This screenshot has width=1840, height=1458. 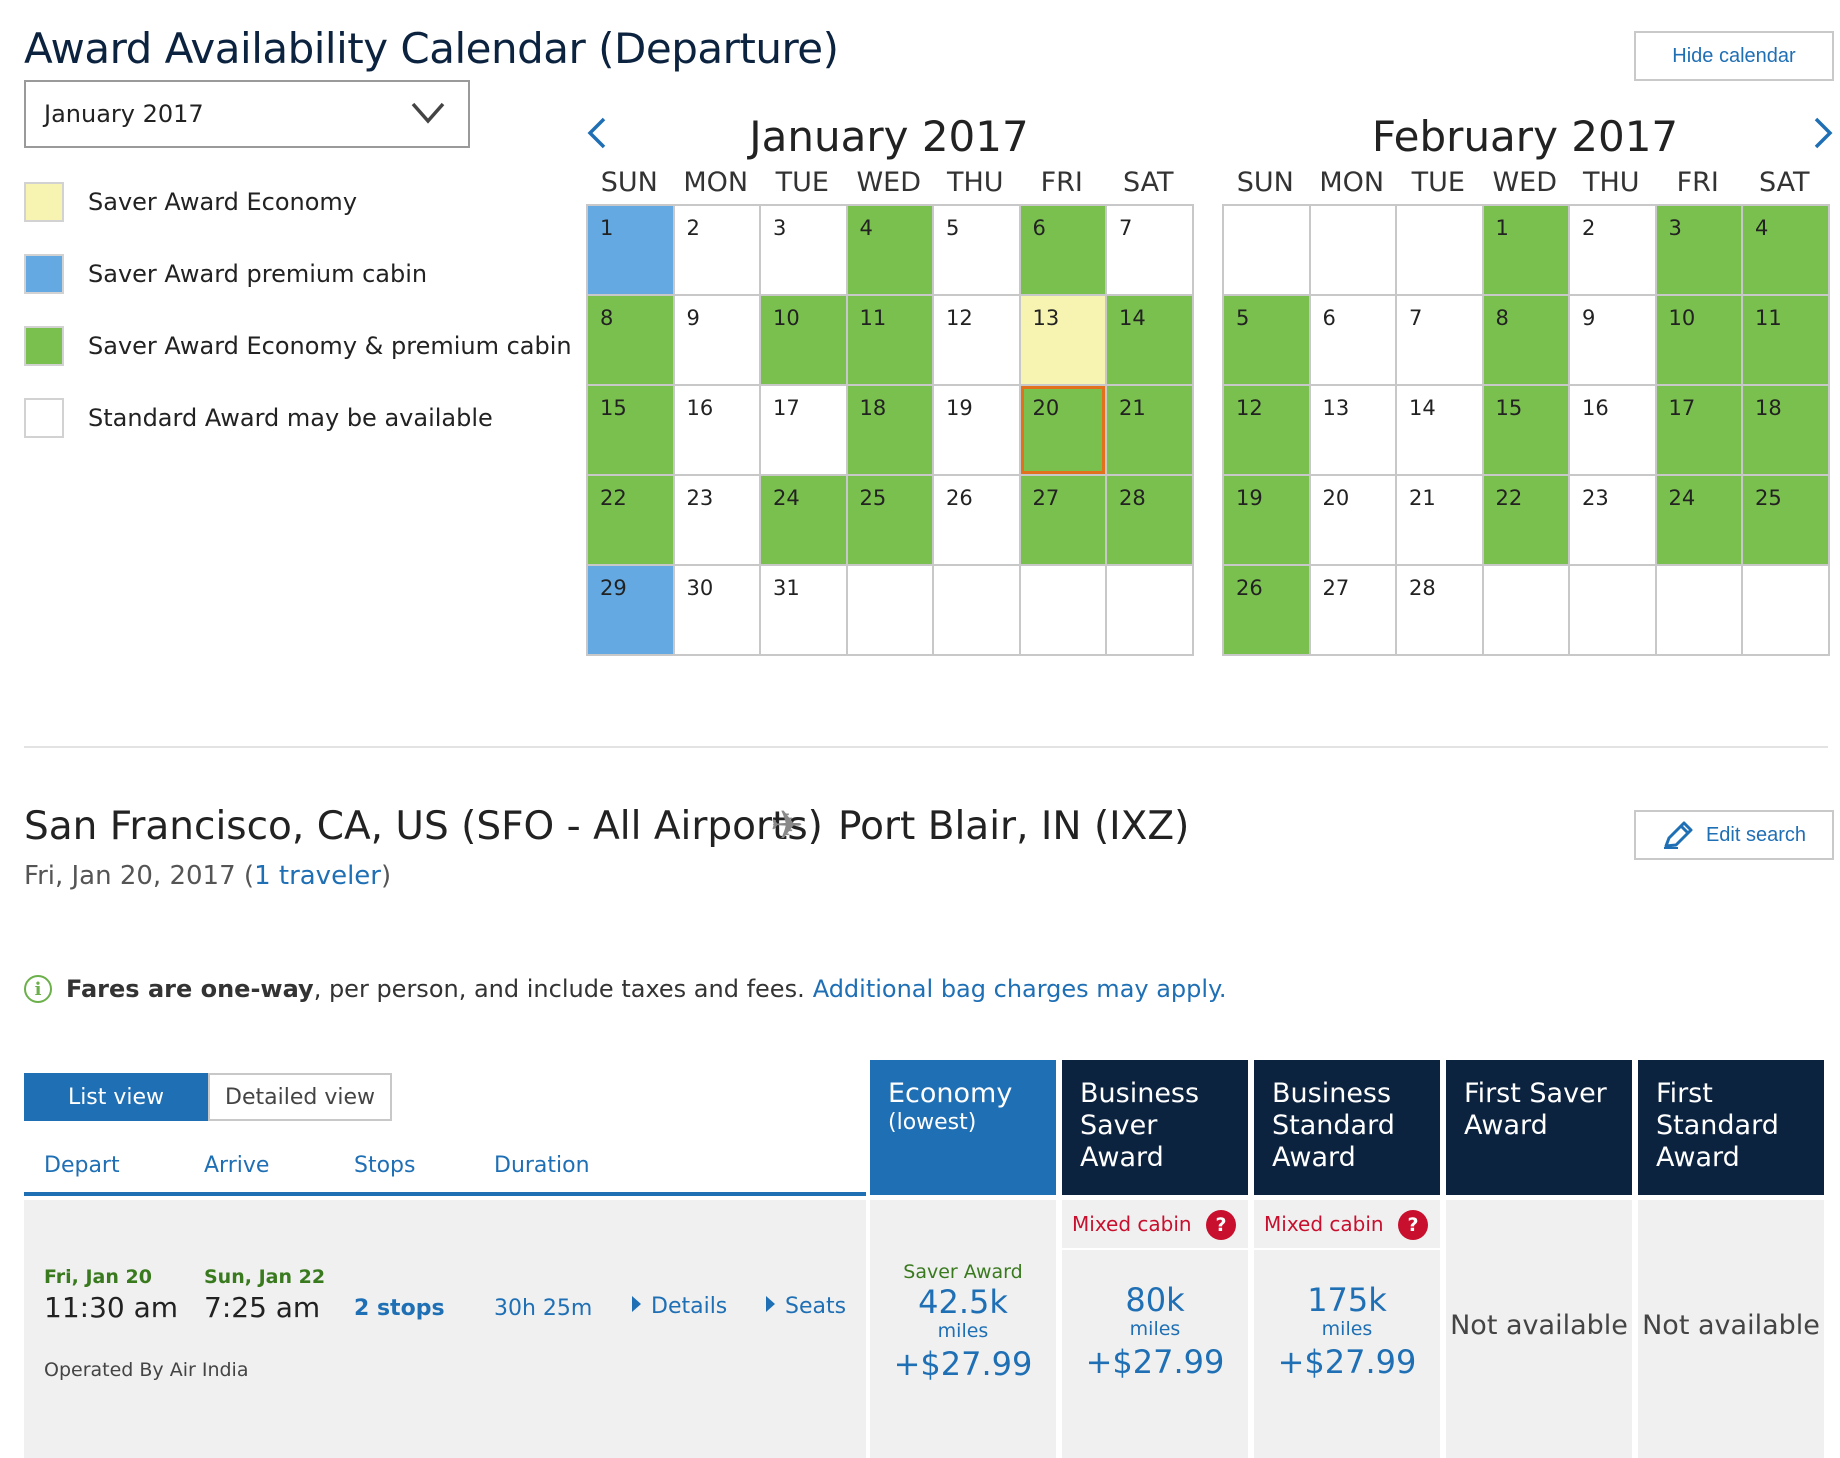 I want to click on month-select: January 2017, so click(x=247, y=114).